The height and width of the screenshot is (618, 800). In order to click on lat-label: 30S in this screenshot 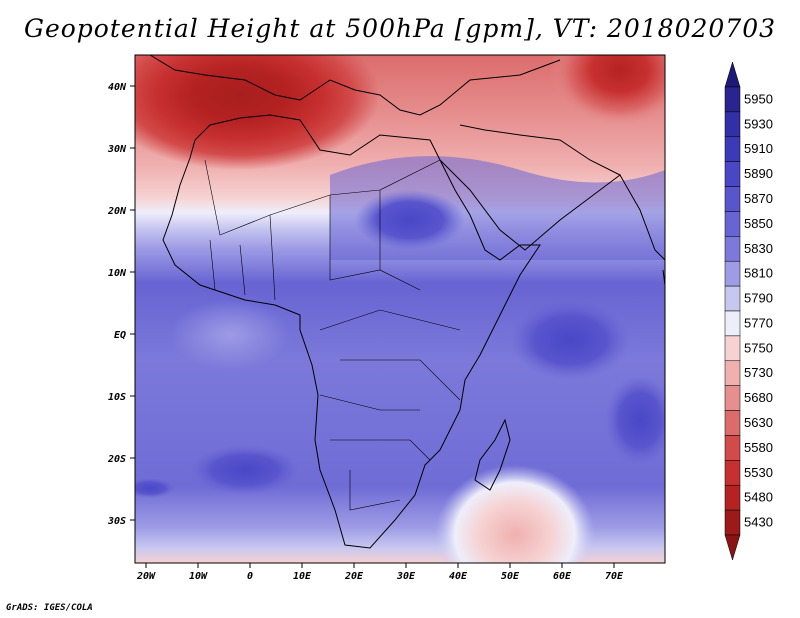, I will do `click(116, 521)`.